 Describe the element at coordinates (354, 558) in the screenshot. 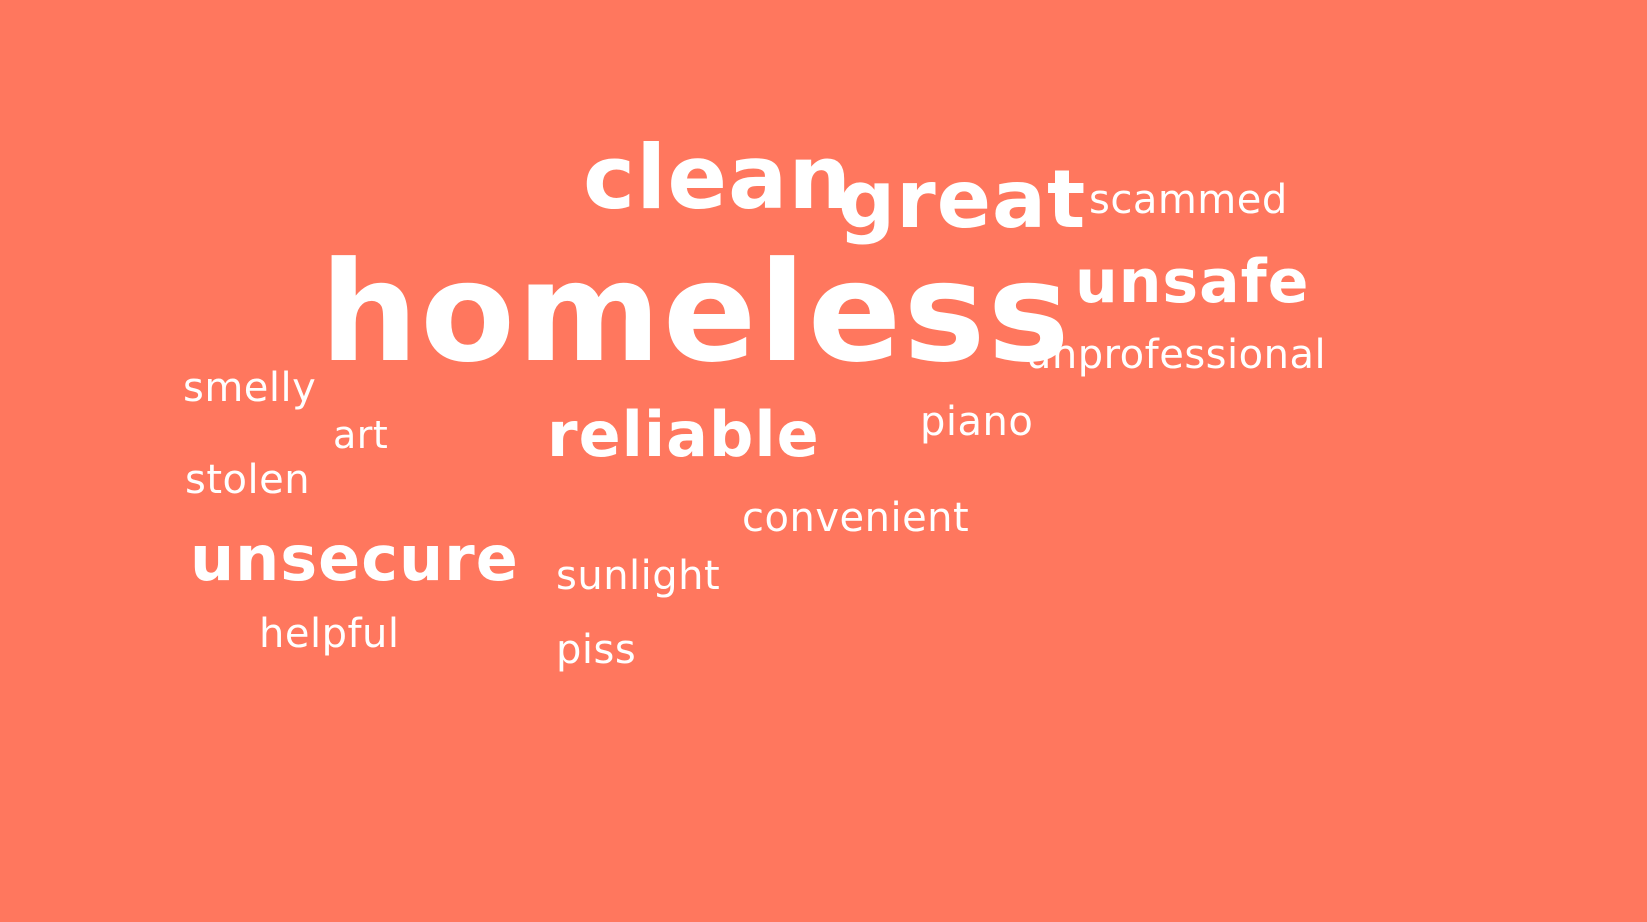

I see `word-unsecure: unsecure` at that location.